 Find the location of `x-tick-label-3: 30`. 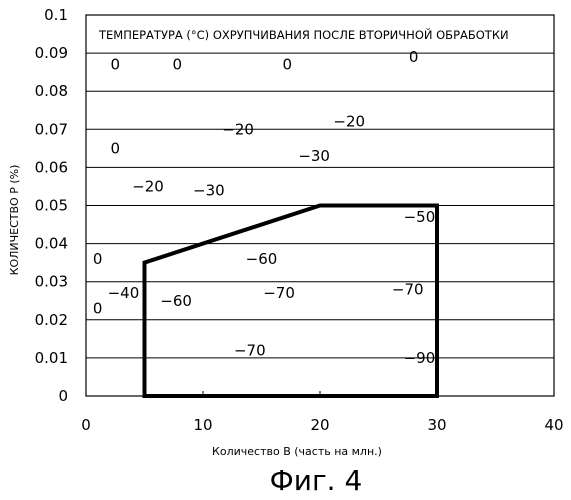

x-tick-label-3: 30 is located at coordinates (436, 425).